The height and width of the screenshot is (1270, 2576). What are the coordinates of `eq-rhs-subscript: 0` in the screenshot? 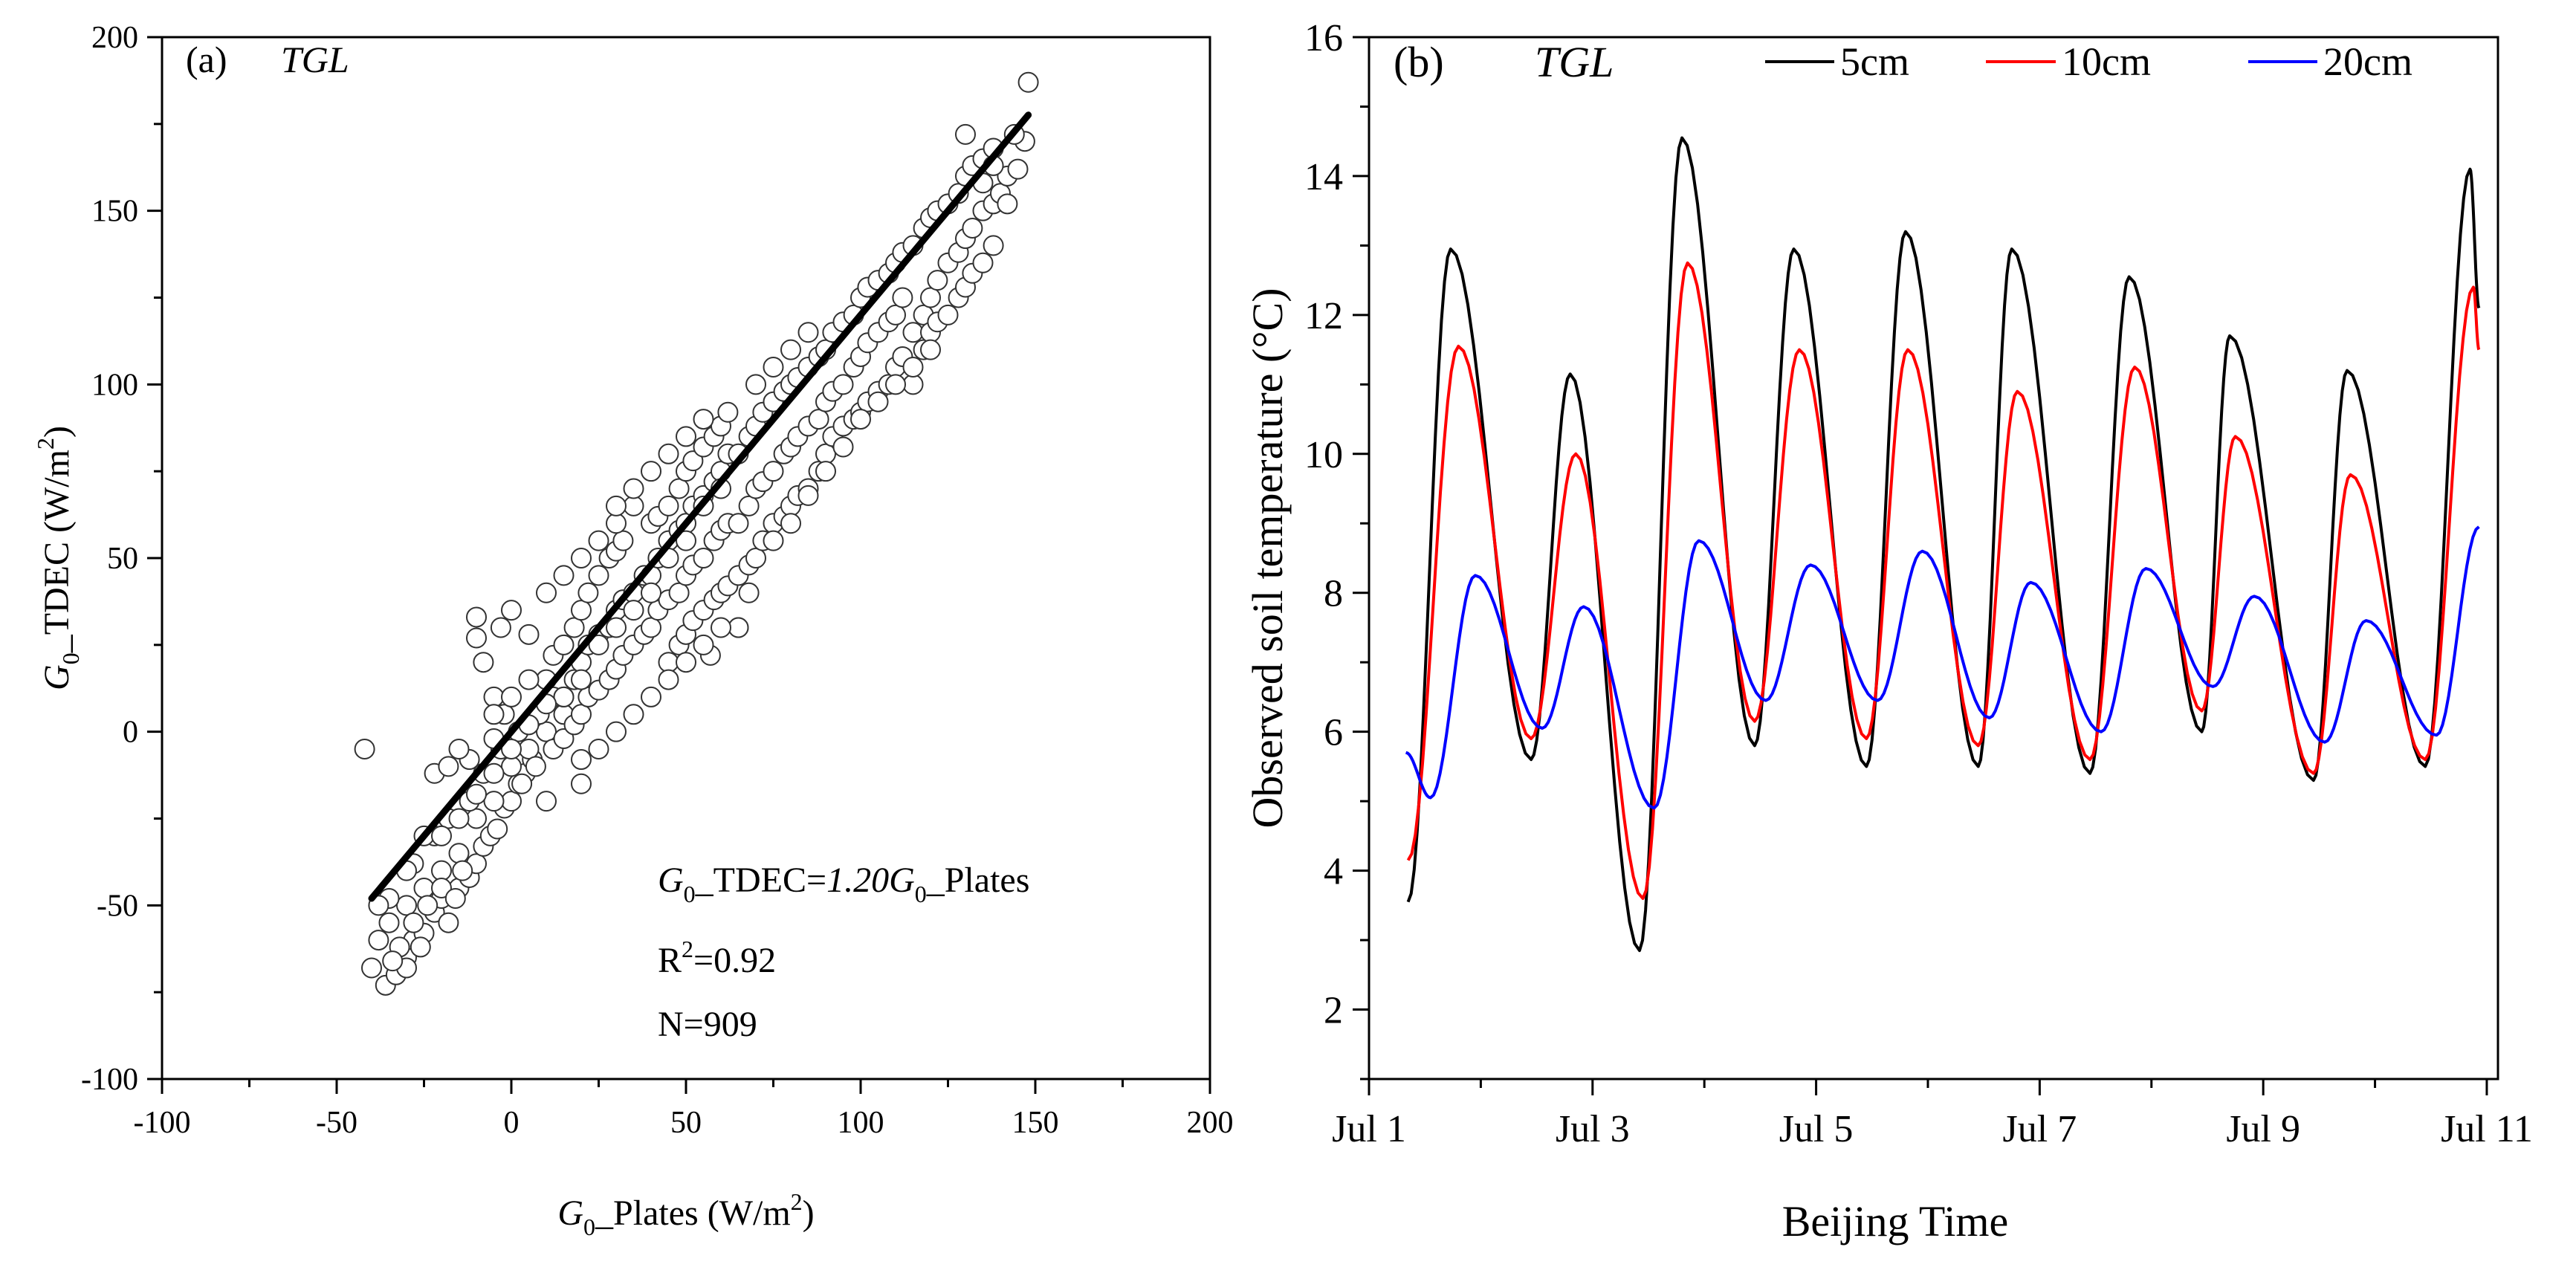 It's located at (921, 894).